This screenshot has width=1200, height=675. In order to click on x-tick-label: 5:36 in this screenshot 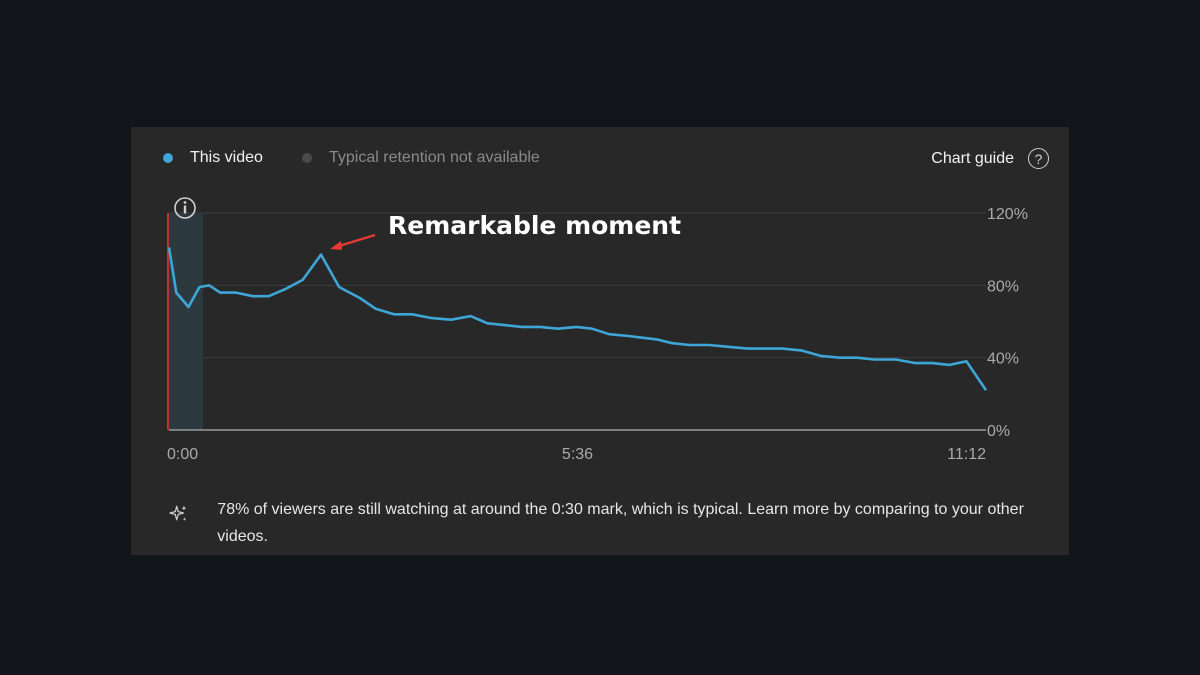, I will do `click(577, 454)`.